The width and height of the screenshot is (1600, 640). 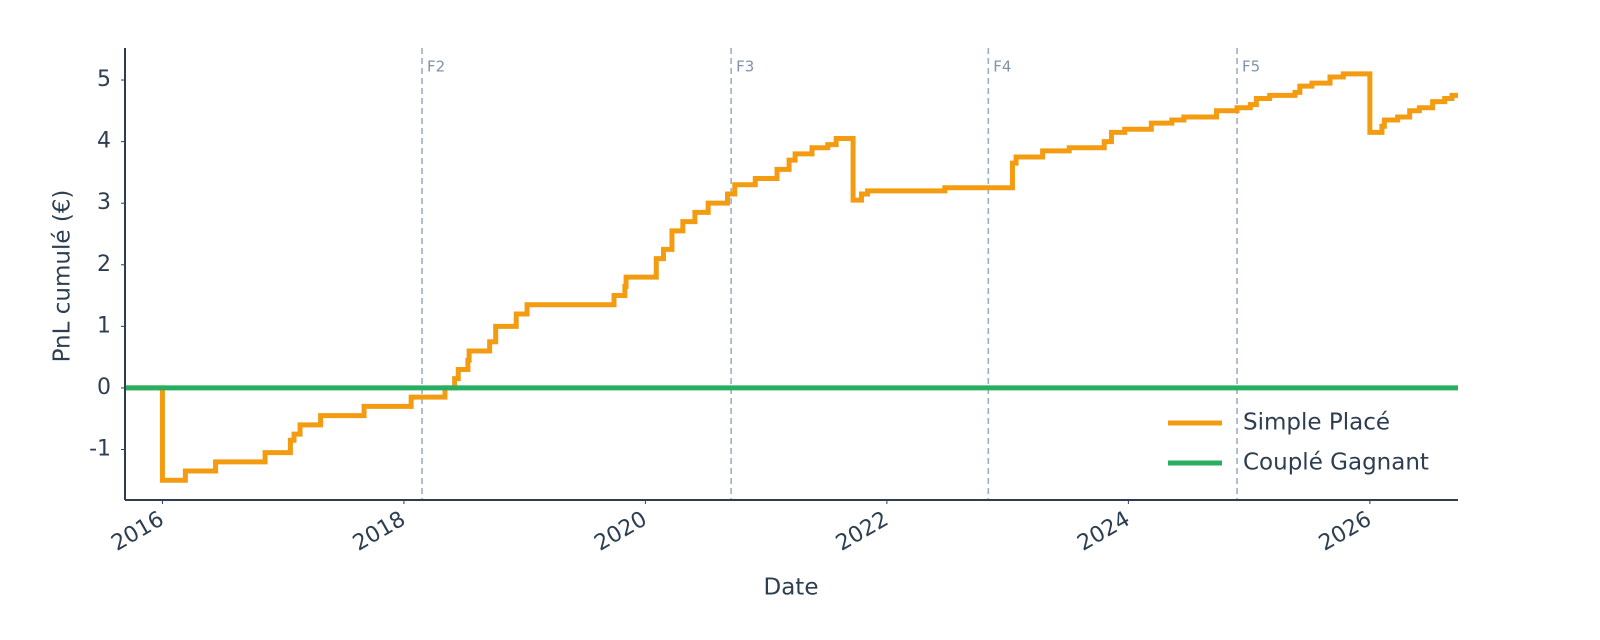 I want to click on y-tick-label: -1, so click(x=100, y=449).